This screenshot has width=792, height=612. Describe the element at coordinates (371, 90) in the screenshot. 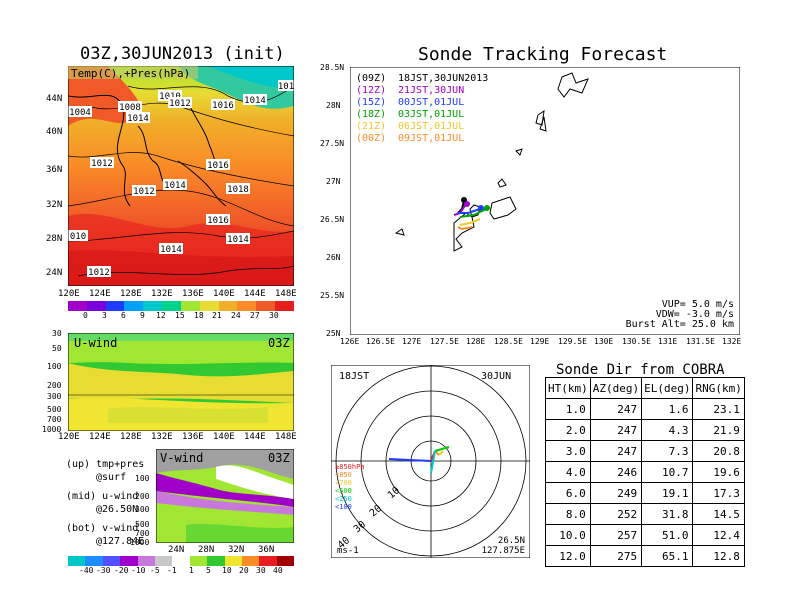

I see `svg-text: (12Z)` at that location.